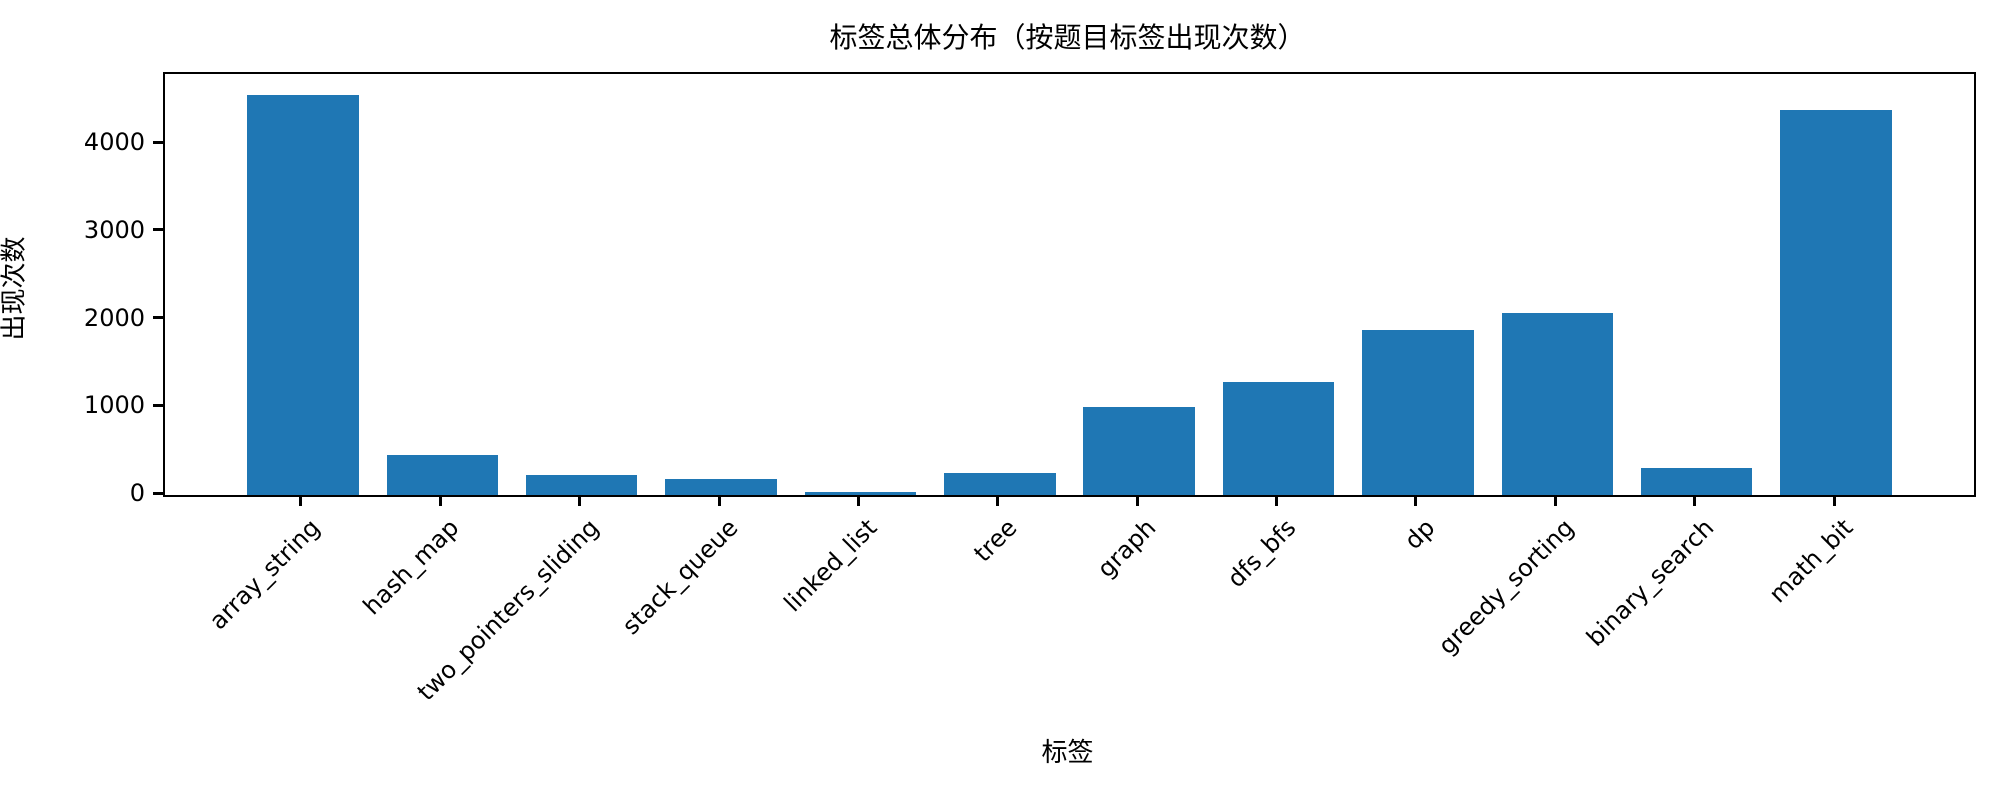 Image resolution: width=2000 pixels, height=800 pixels. I want to click on x-tick-label-dfs_bfs: dfs_bfs, so click(1261, 553).